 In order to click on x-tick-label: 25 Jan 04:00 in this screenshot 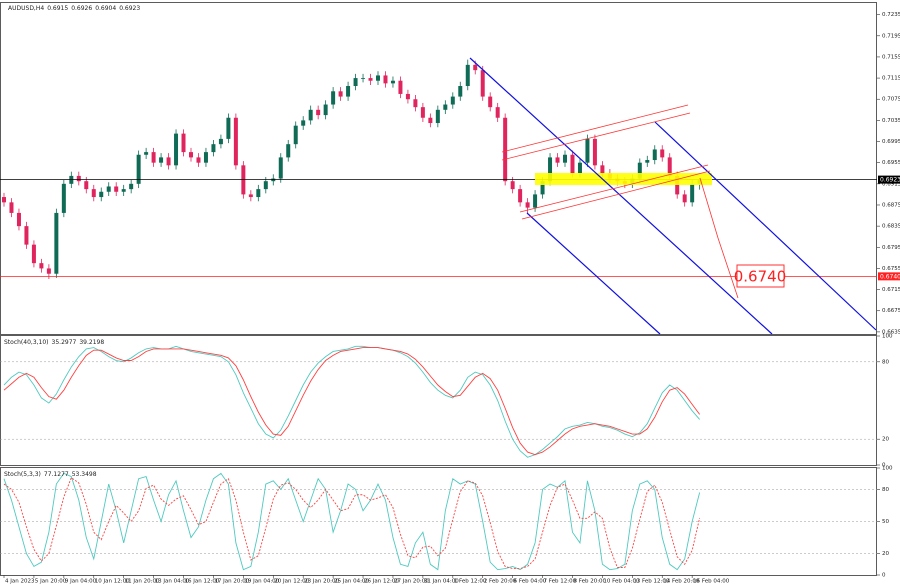, I will do `click(351, 582)`.